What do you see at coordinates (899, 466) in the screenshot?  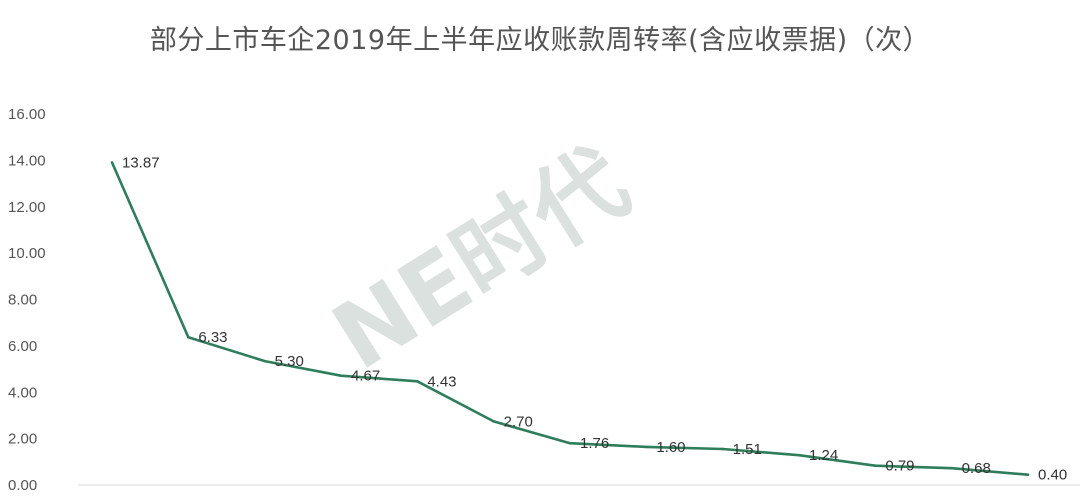 I see `data-label: 0.79` at bounding box center [899, 466].